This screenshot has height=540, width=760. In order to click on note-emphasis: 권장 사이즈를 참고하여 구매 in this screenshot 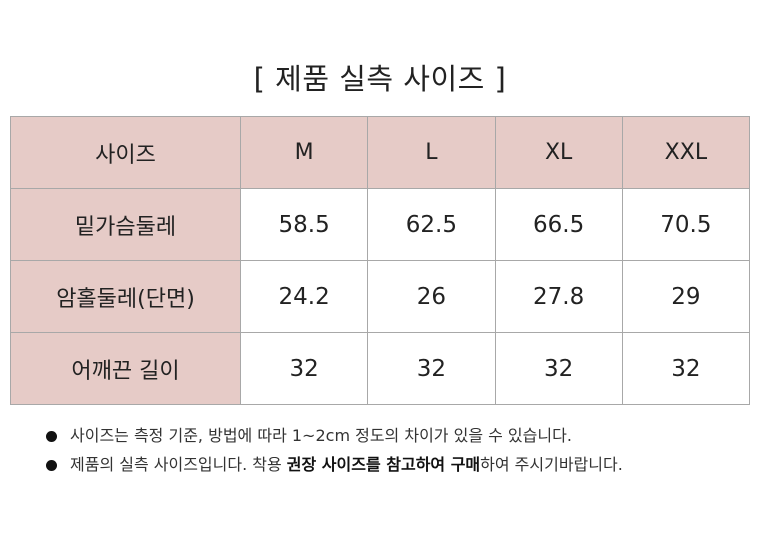, I will do `click(383, 464)`.